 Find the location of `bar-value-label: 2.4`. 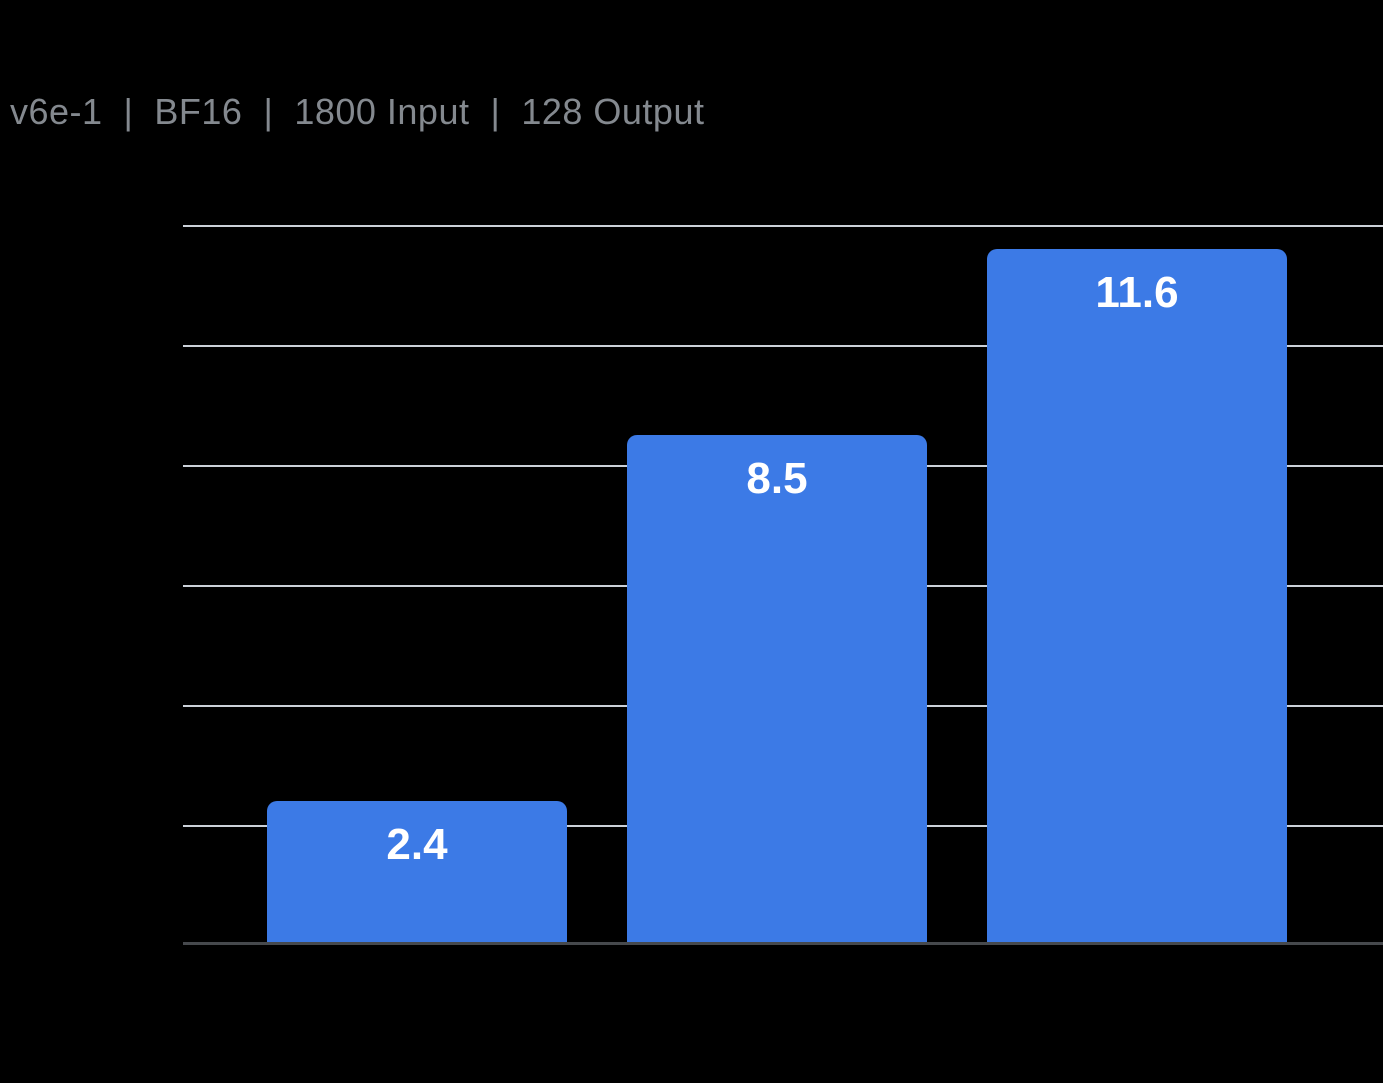

bar-value-label: 2.4 is located at coordinates (417, 844).